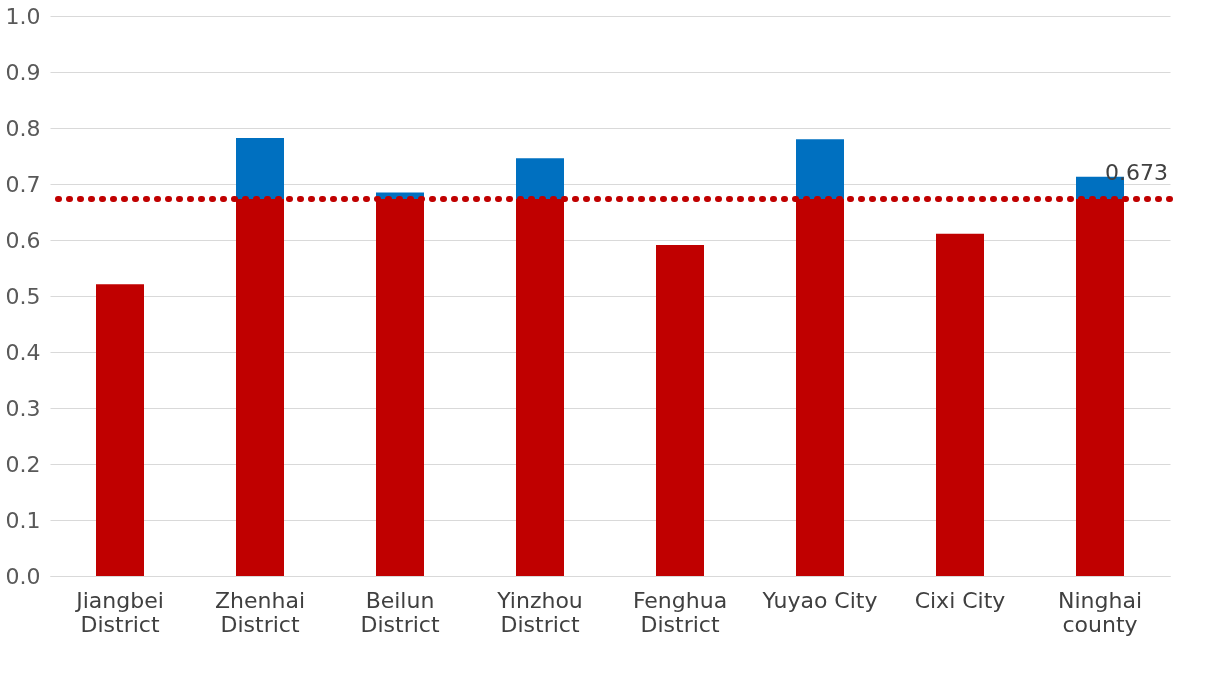 Image resolution: width=1219 pixels, height=685 pixels. I want to click on y-tick-label: 0.2, so click(23, 464).